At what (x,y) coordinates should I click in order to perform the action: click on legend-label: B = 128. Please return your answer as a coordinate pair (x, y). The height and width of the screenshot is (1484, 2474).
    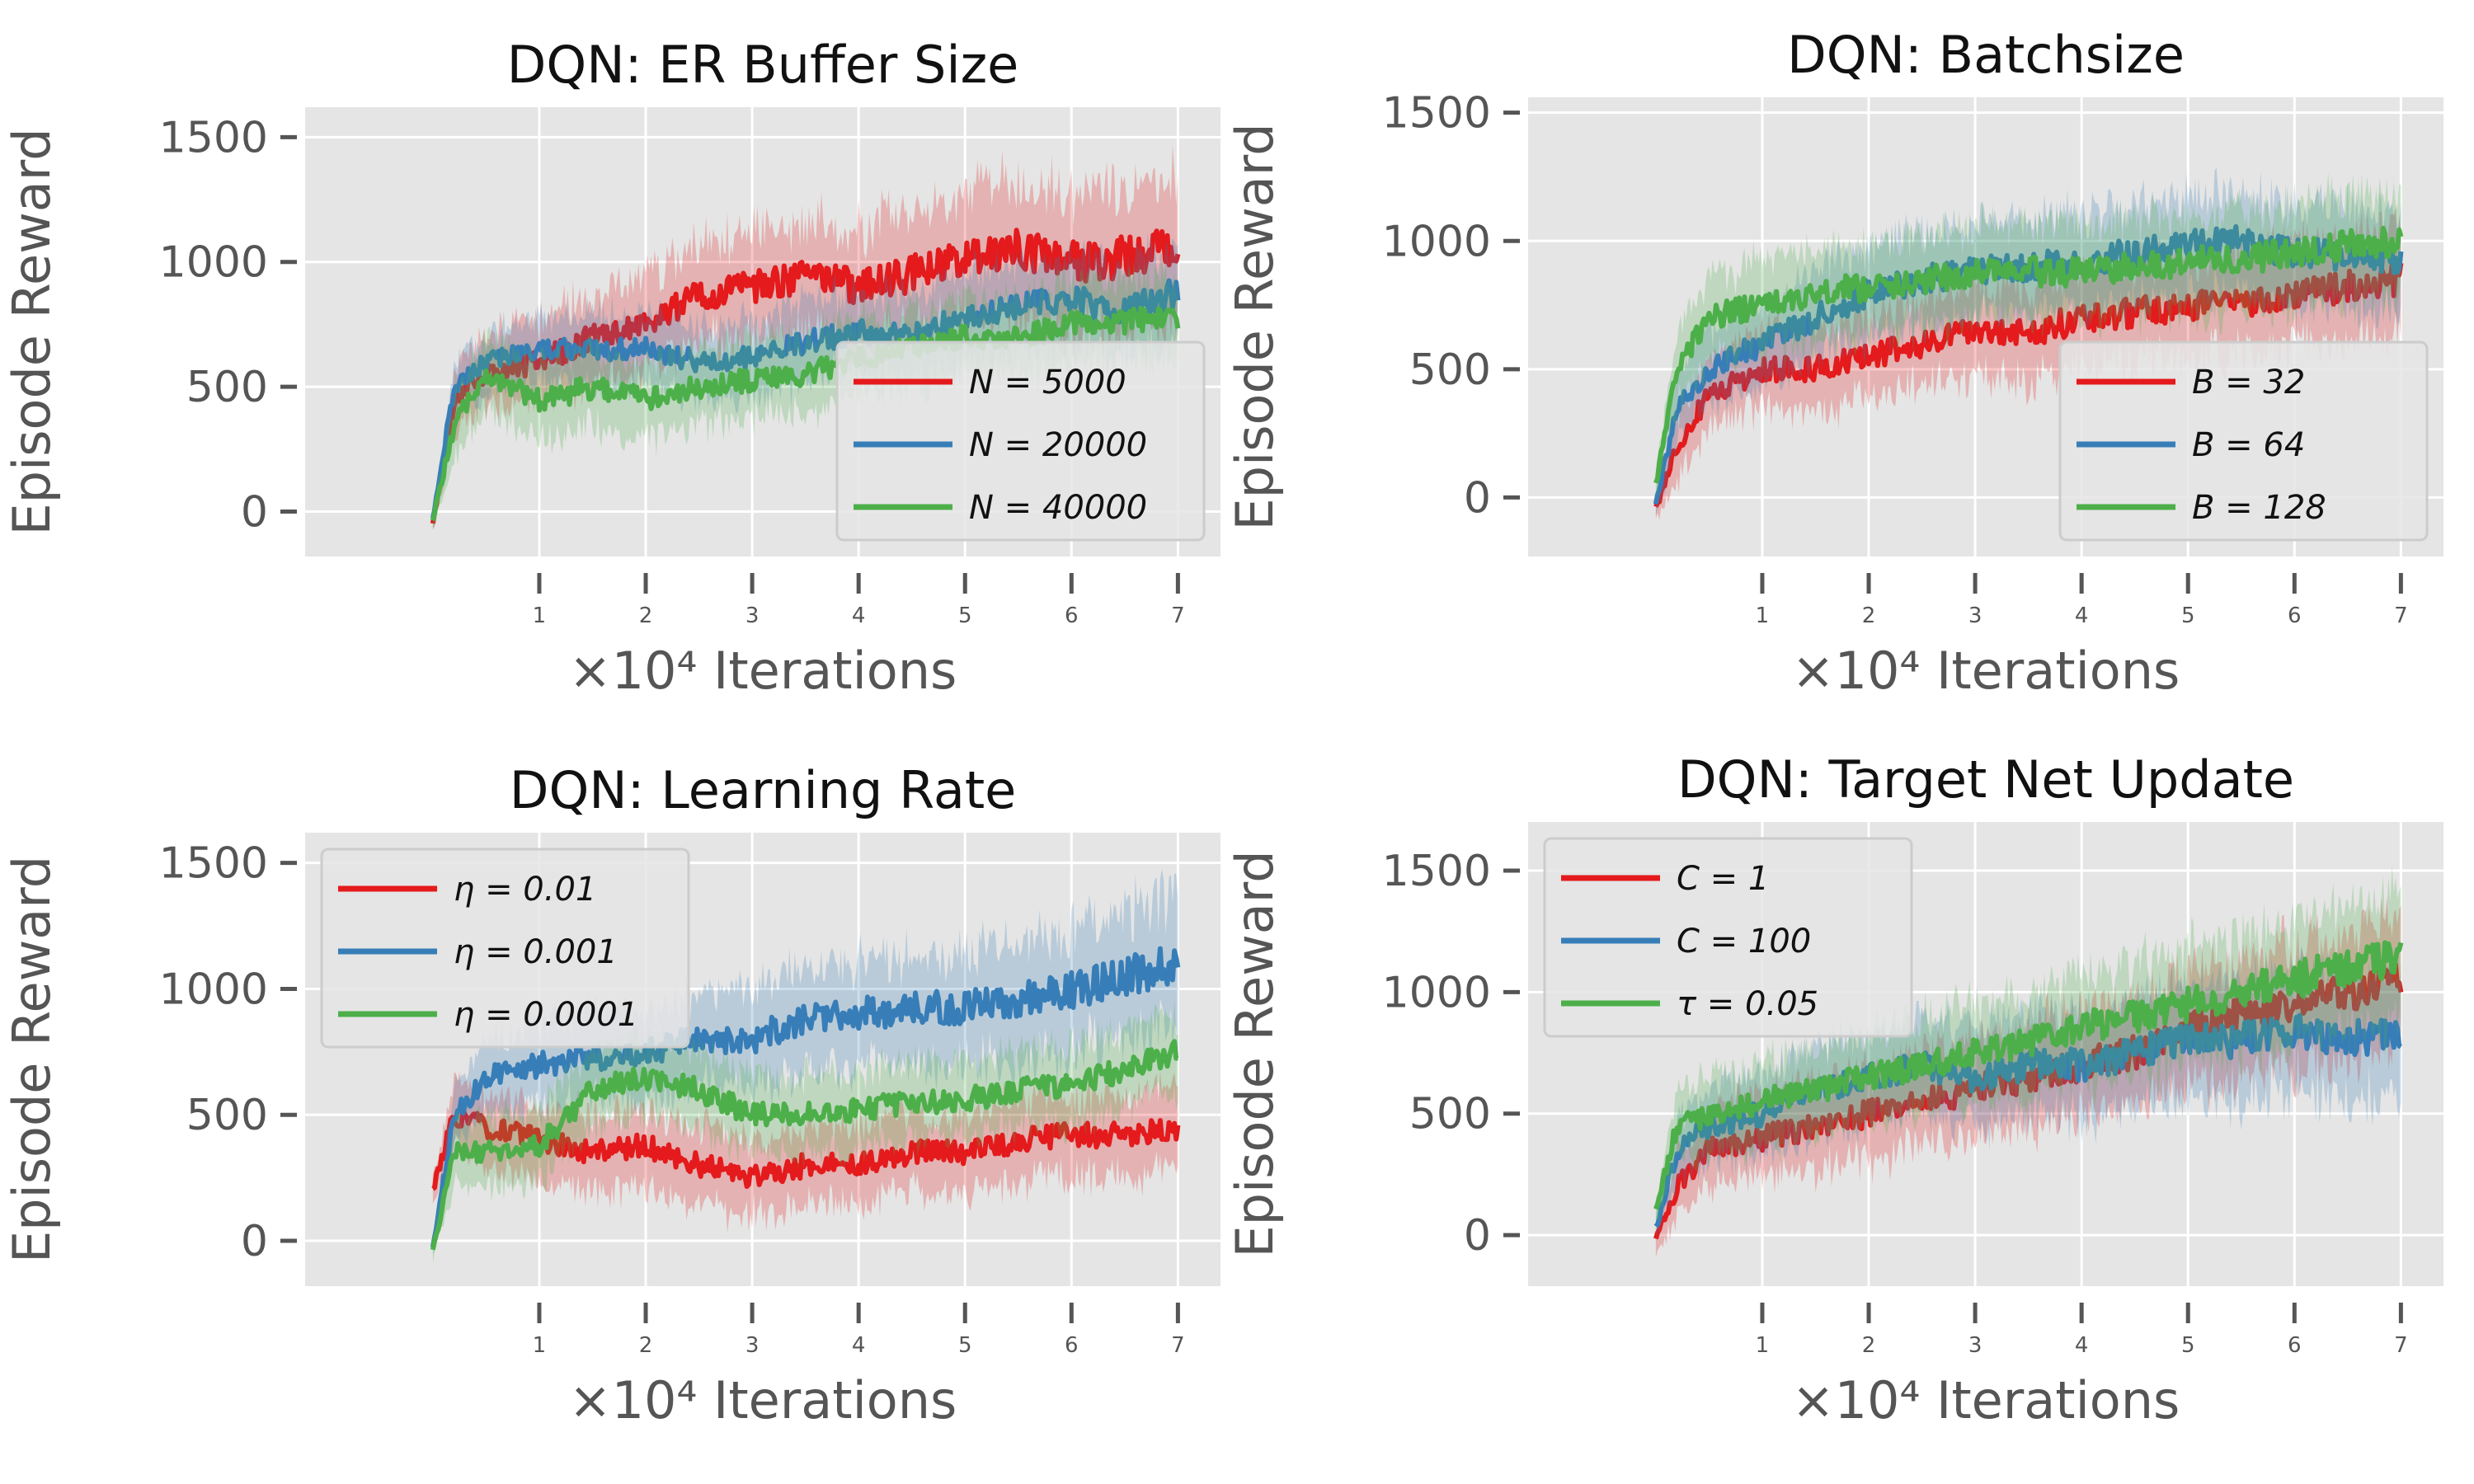
    Looking at the image, I should click on (2259, 508).